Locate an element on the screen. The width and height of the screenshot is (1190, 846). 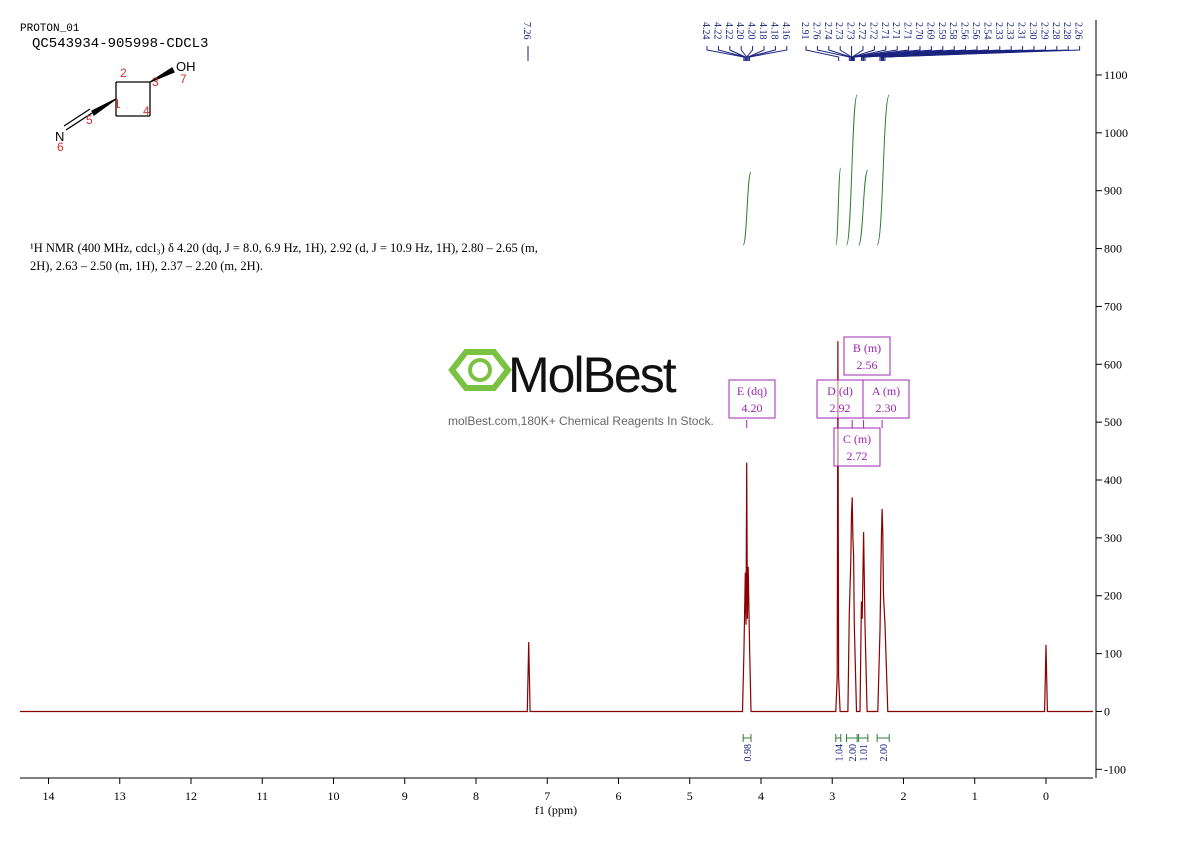
atom-number: 3 is located at coordinates (155, 82).